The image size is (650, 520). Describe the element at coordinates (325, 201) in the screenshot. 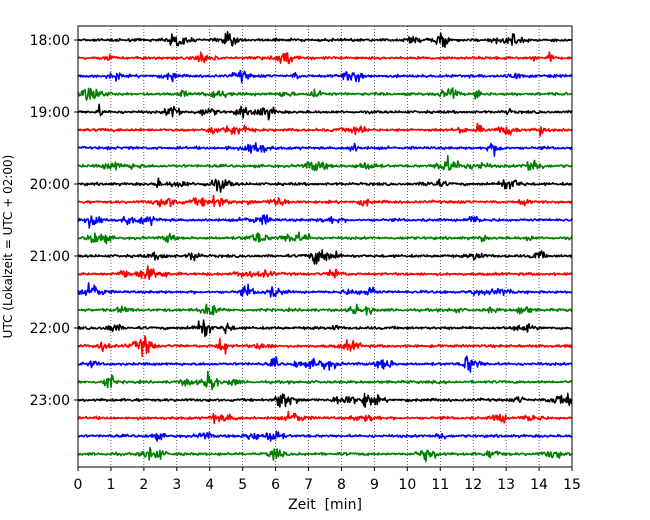

I see `seismic-trace-2015` at that location.